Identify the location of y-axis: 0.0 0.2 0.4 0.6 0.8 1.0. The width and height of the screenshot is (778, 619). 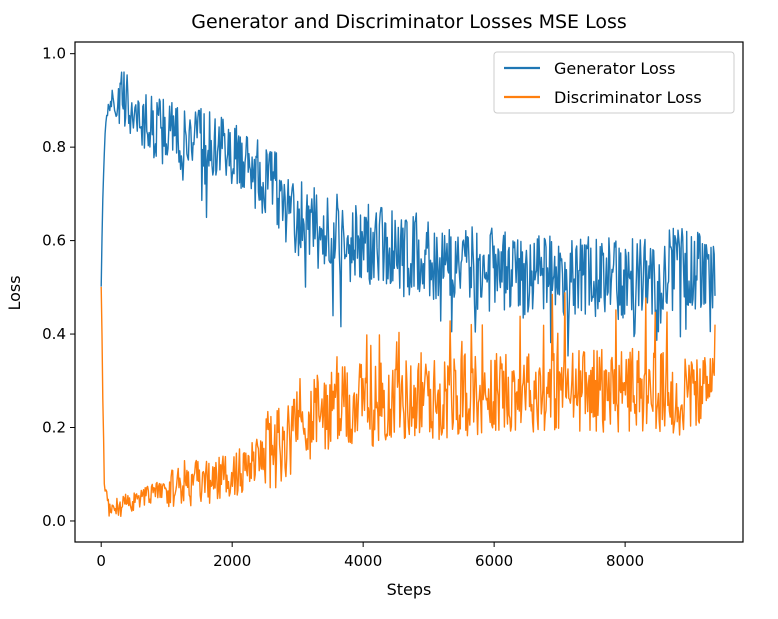
(58, 287).